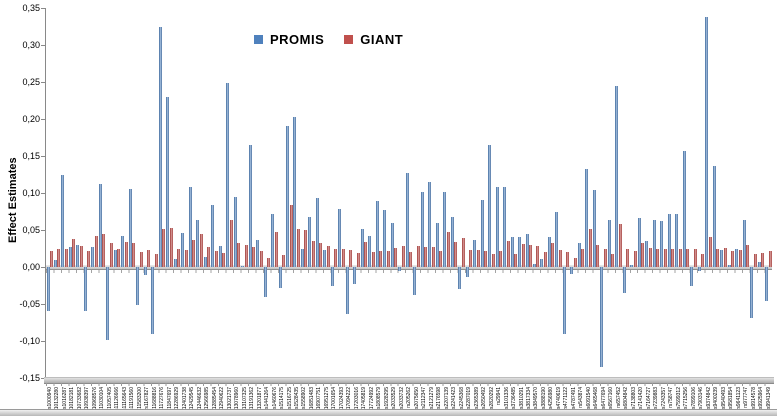 The image size is (777, 416). What do you see at coordinates (29, 341) in the screenshot?
I see `y-tick-label: -0,10` at bounding box center [29, 341].